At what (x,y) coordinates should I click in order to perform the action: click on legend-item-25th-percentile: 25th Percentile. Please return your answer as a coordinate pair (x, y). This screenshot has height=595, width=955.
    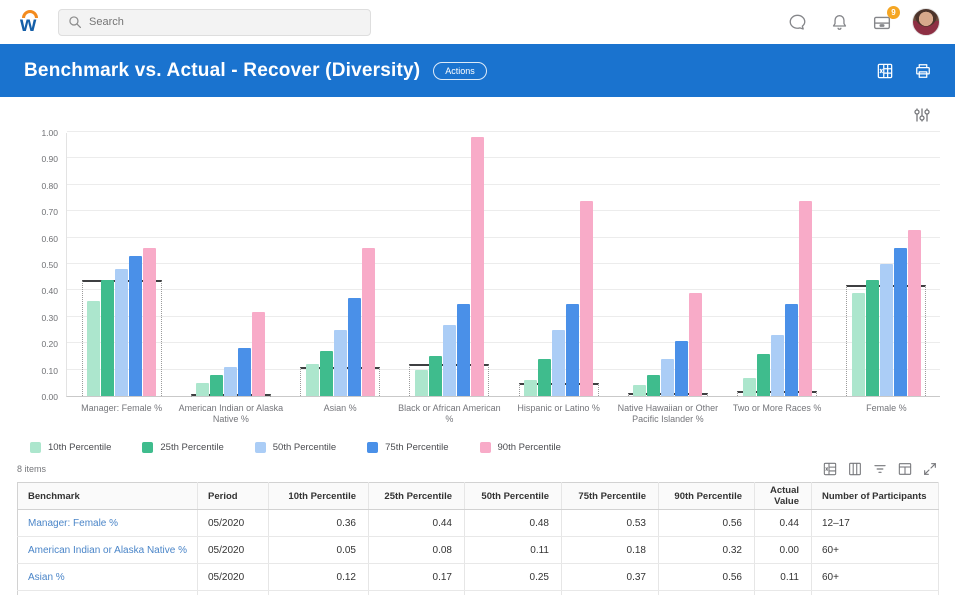
    Looking at the image, I should click on (183, 447).